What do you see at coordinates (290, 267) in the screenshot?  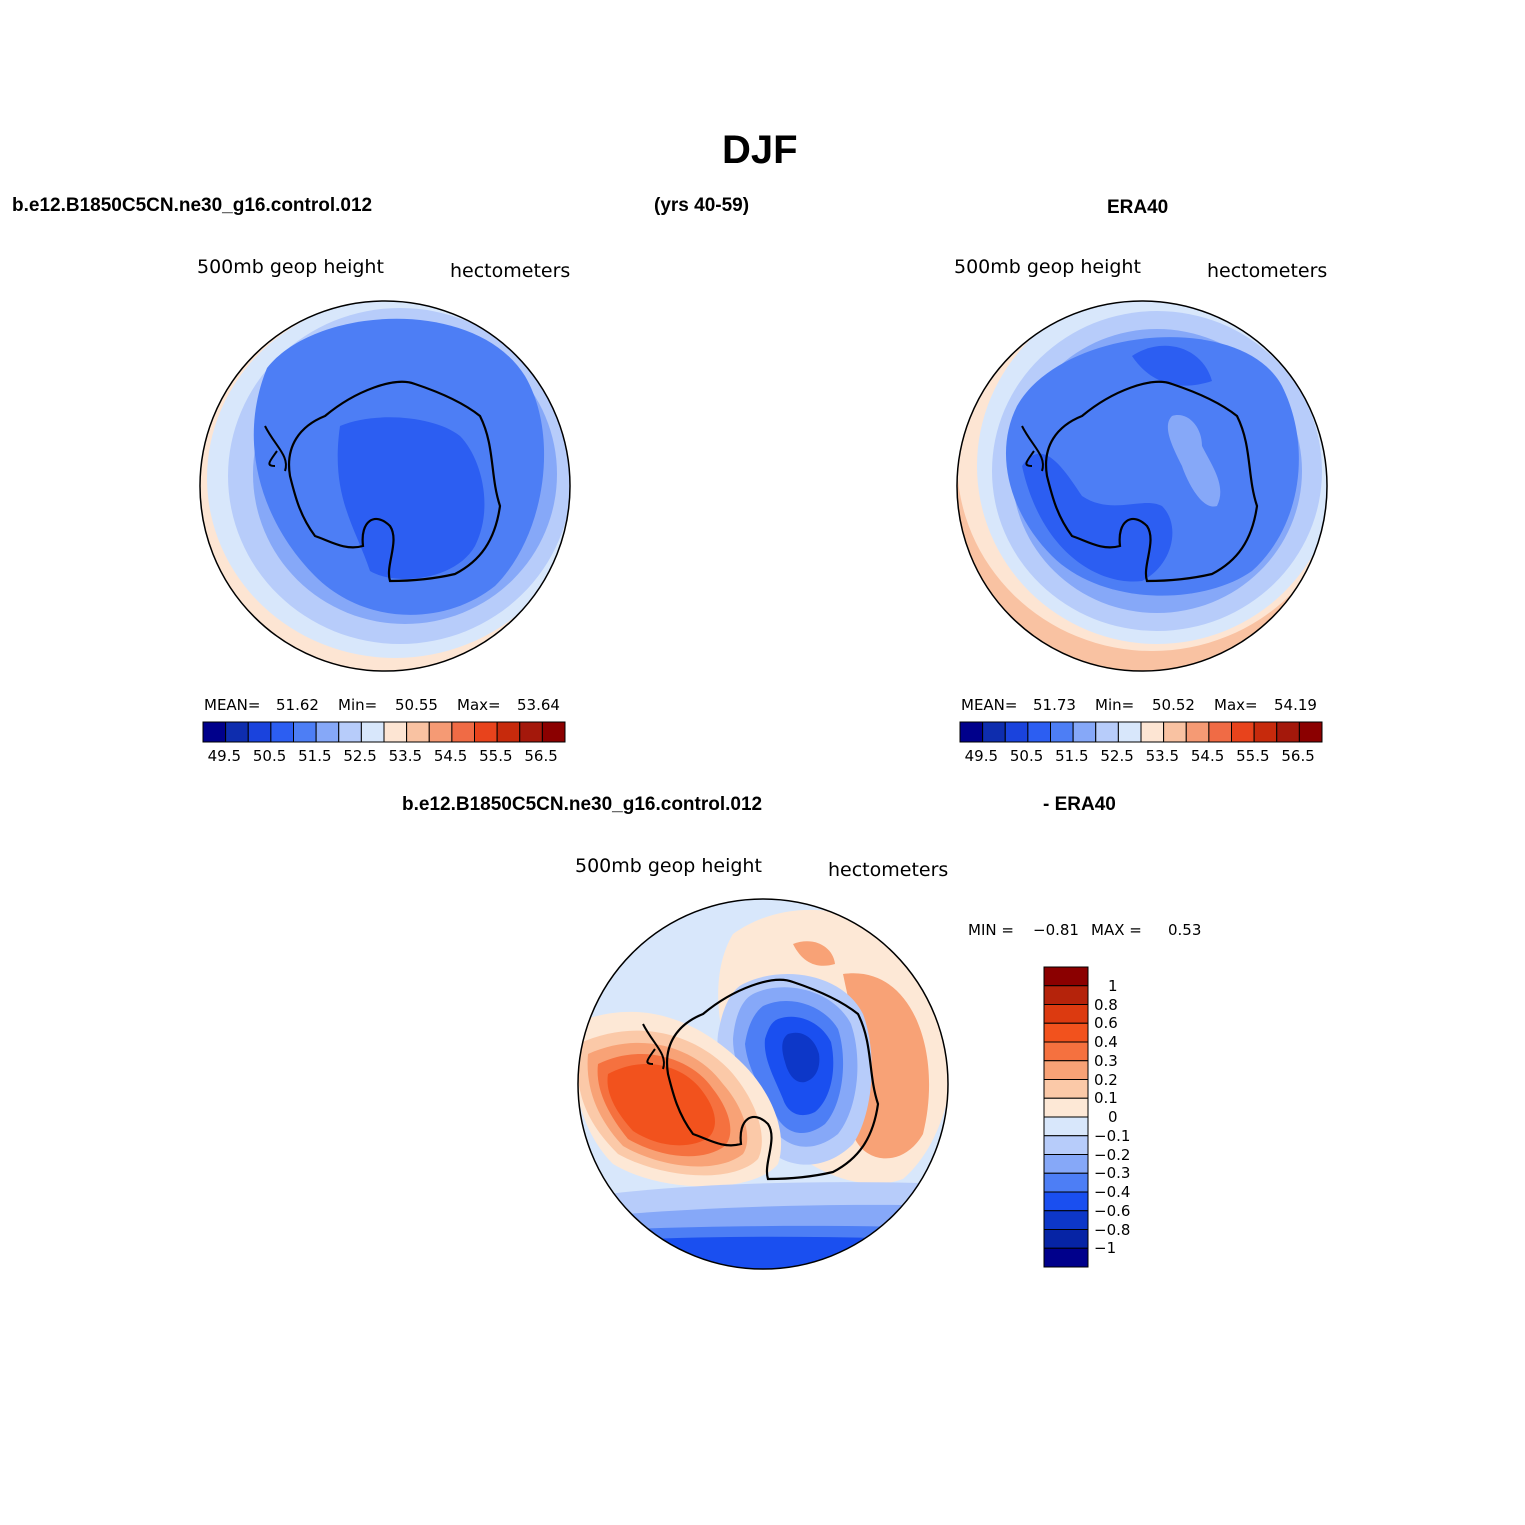 I see `model-variable-label: 500mb geop height` at bounding box center [290, 267].